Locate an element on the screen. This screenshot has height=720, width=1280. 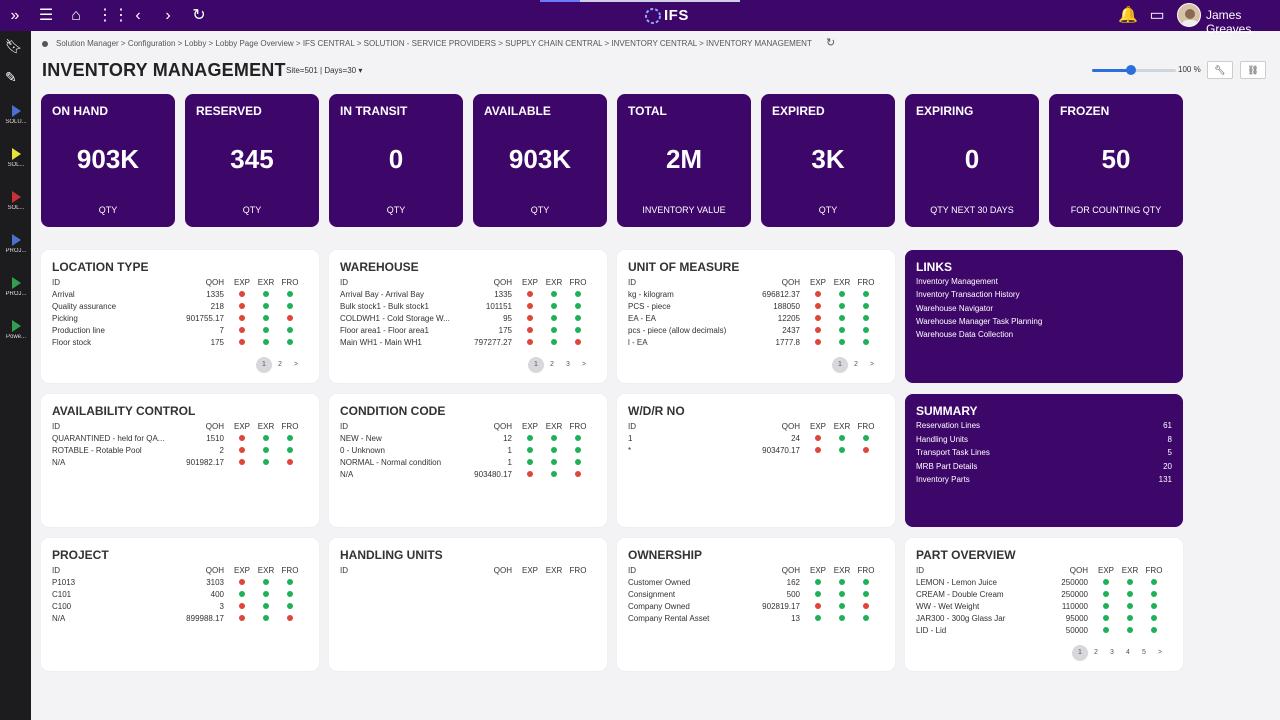
bookmark-icon: 🔖︎ is located at coordinates (14, 46).